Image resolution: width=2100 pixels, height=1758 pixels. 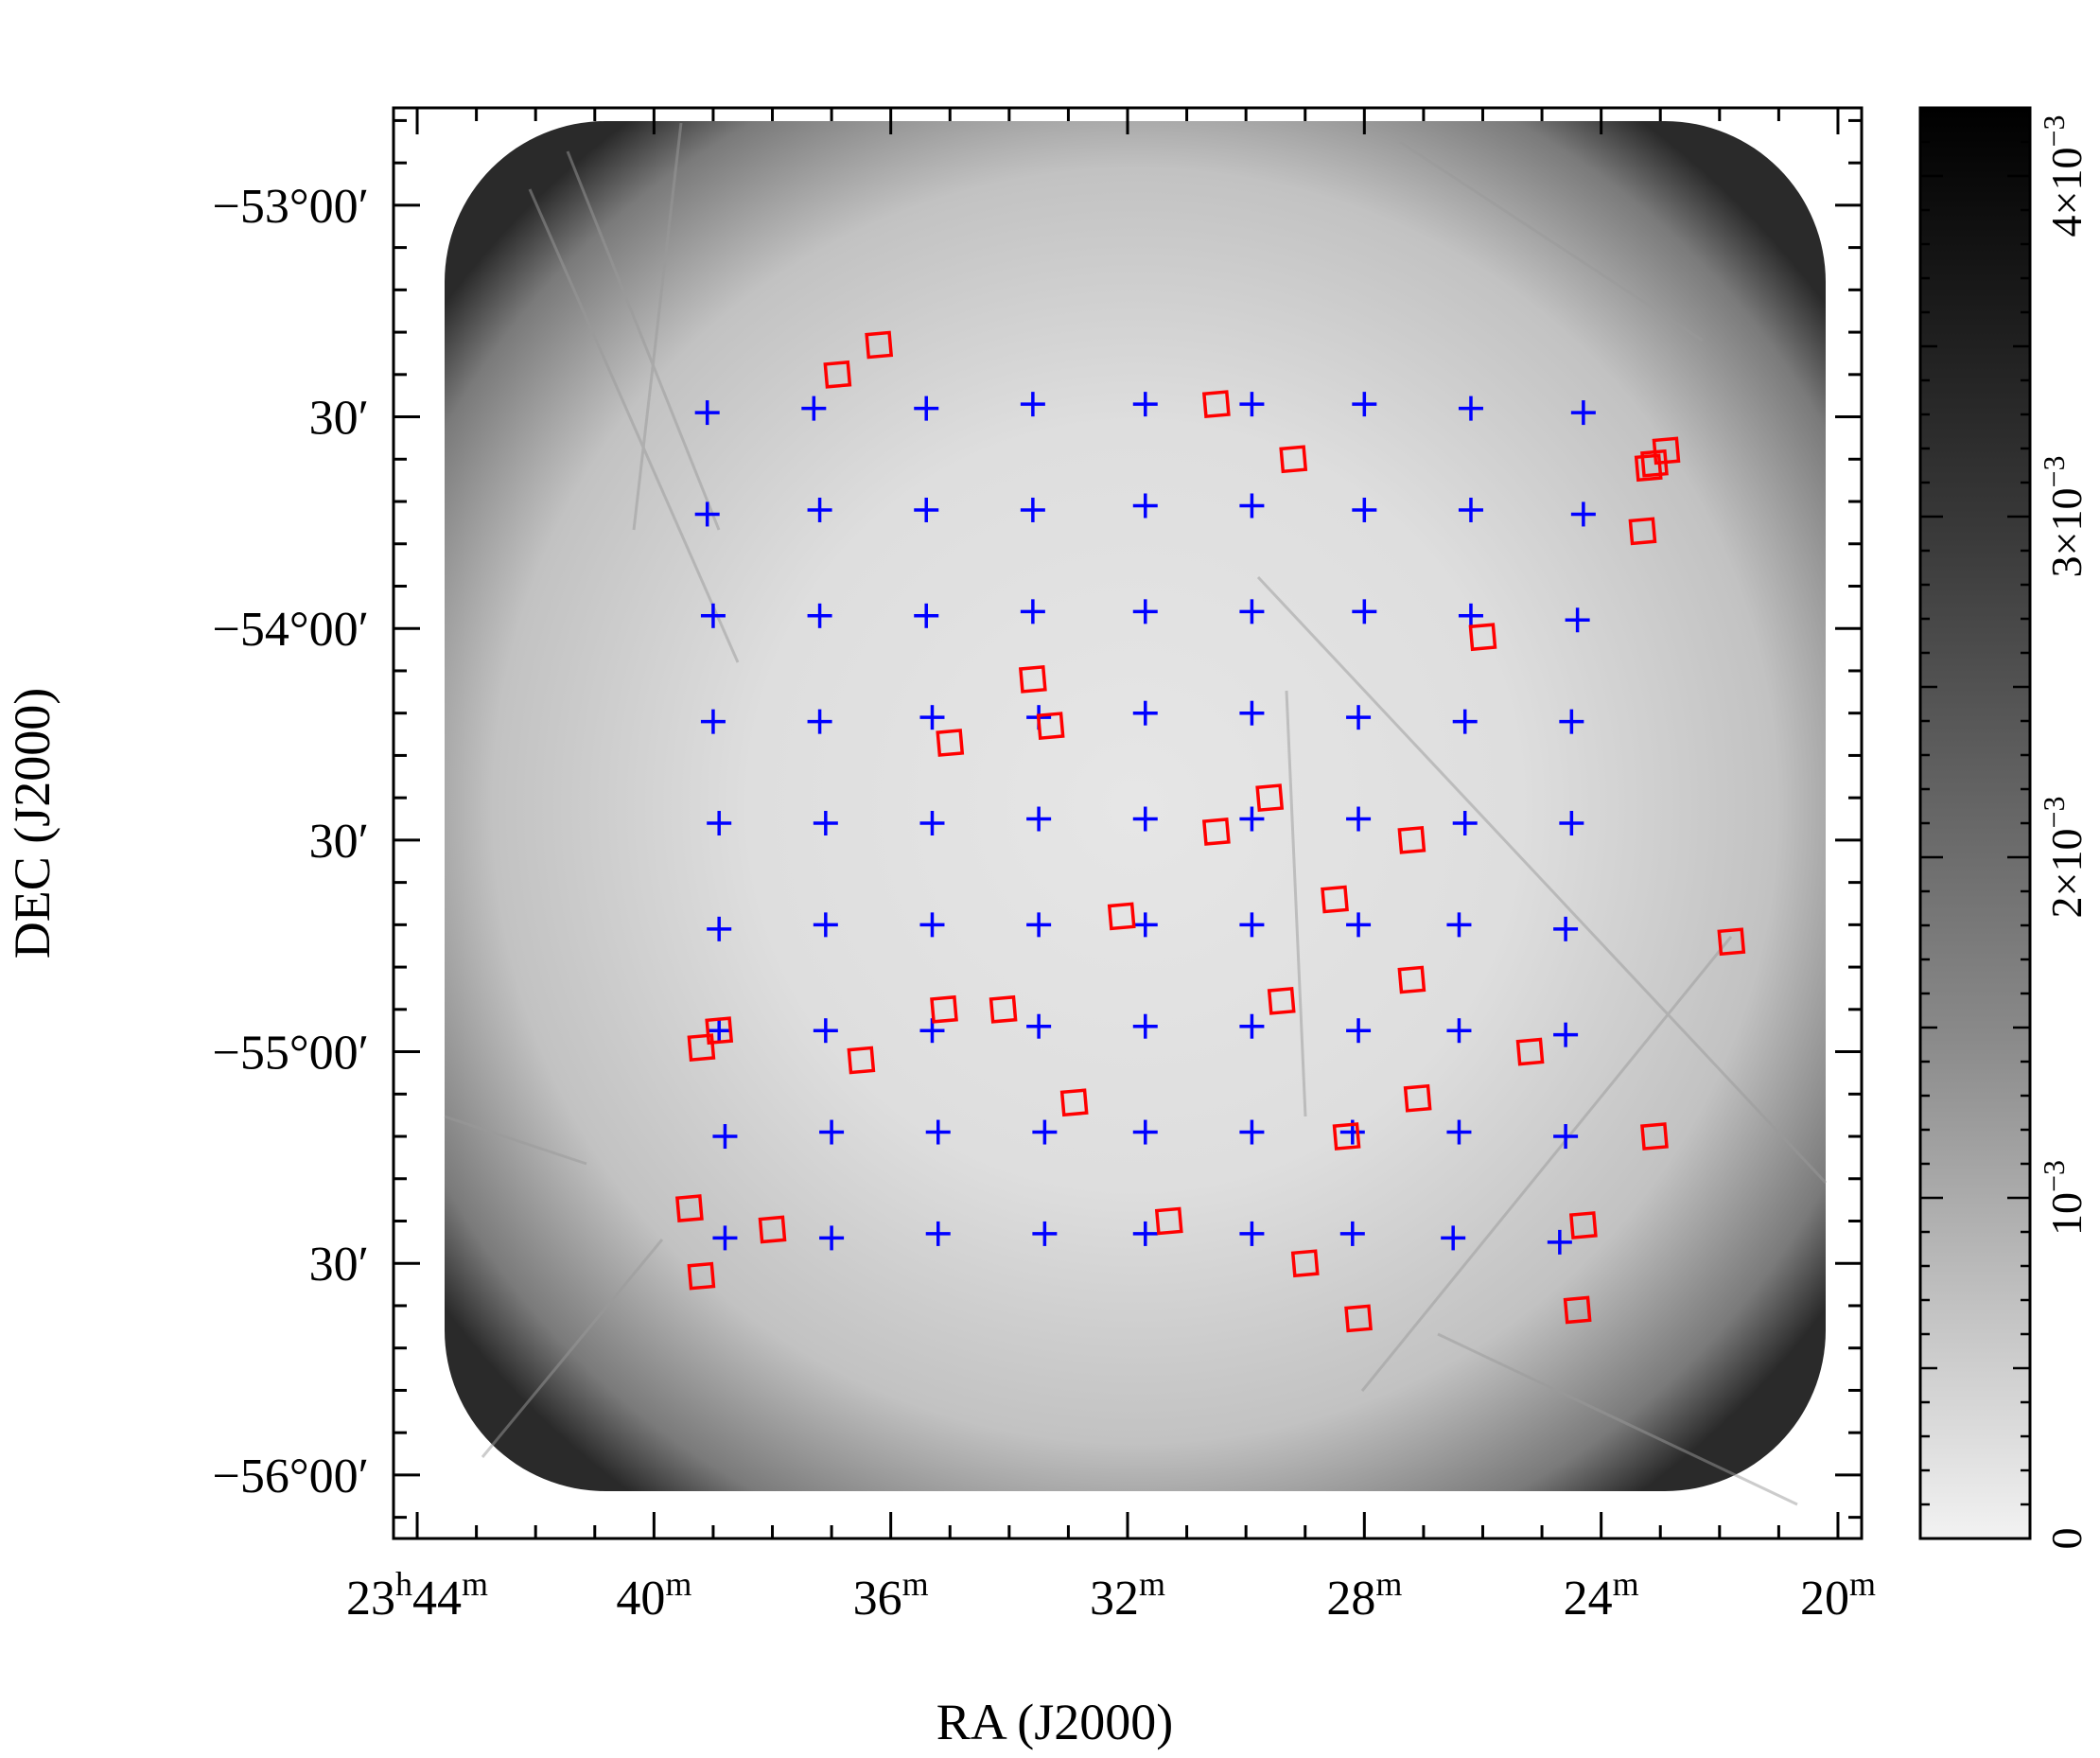 What do you see at coordinates (2064, 858) in the screenshot?
I see `colorbar-tick-label: 2×10−3` at bounding box center [2064, 858].